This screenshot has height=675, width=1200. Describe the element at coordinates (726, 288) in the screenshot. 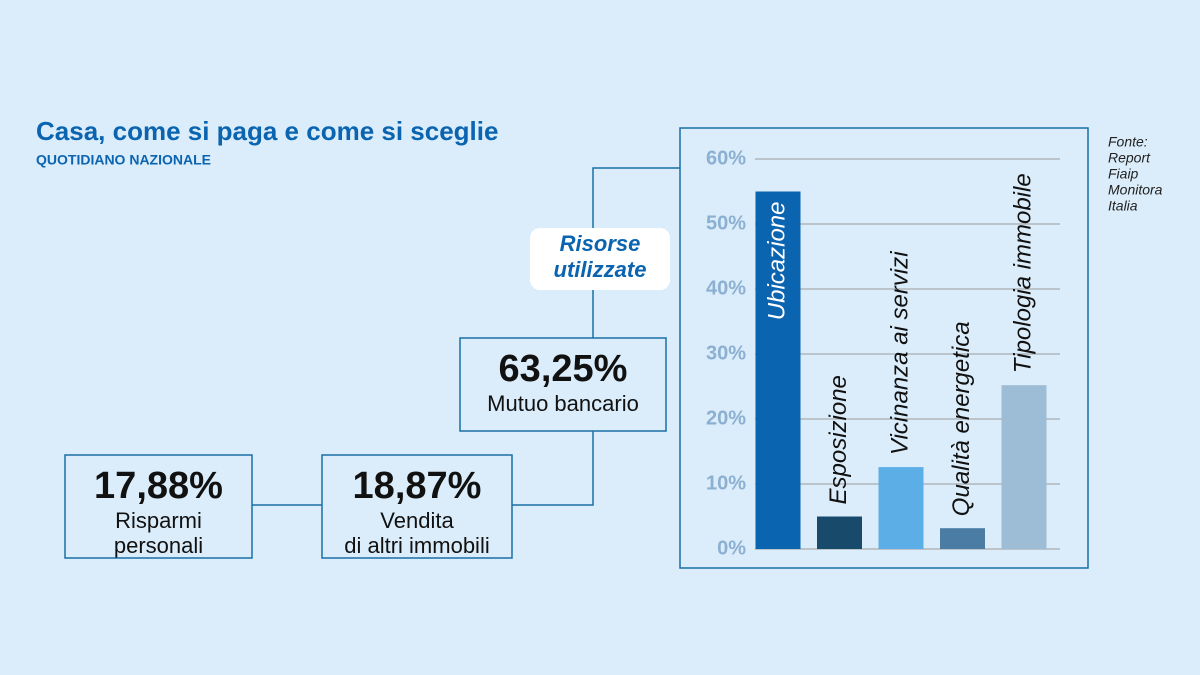

I see `y-tick-label: 40%` at that location.